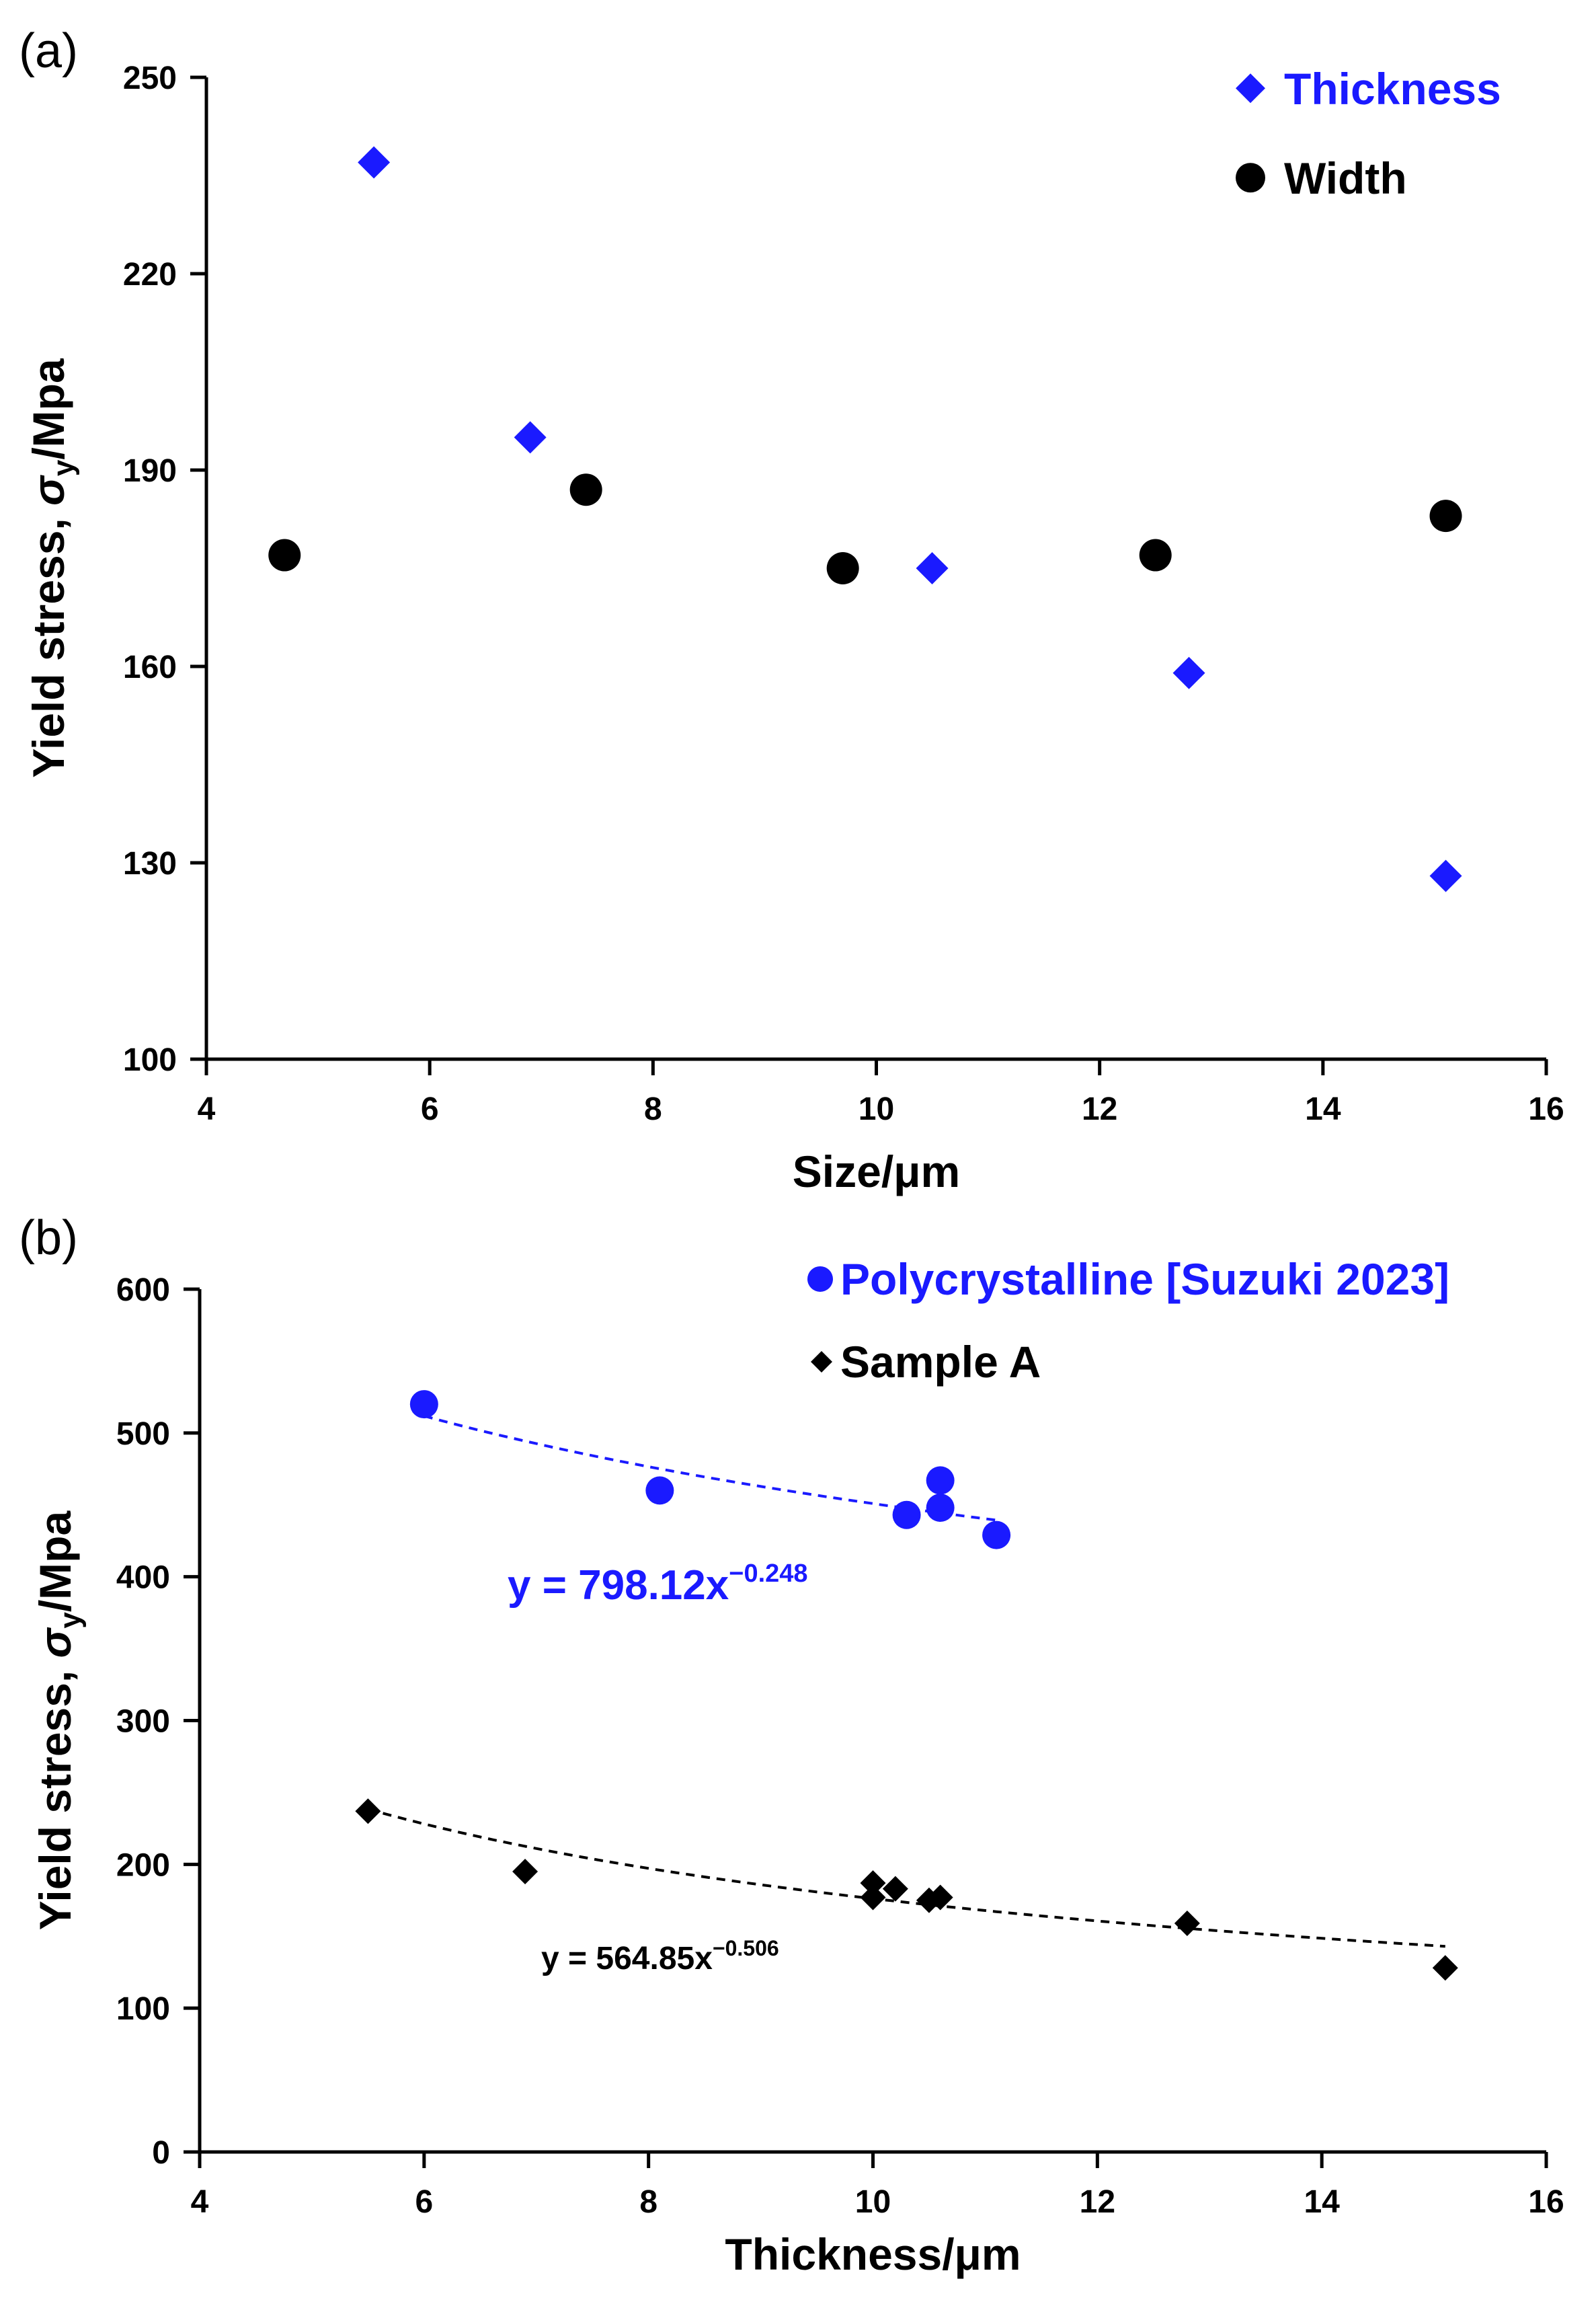 Image resolution: width=1596 pixels, height=2310 pixels. What do you see at coordinates (143, 1290) in the screenshot?
I see `panel-b-y-tick-label: 600` at bounding box center [143, 1290].